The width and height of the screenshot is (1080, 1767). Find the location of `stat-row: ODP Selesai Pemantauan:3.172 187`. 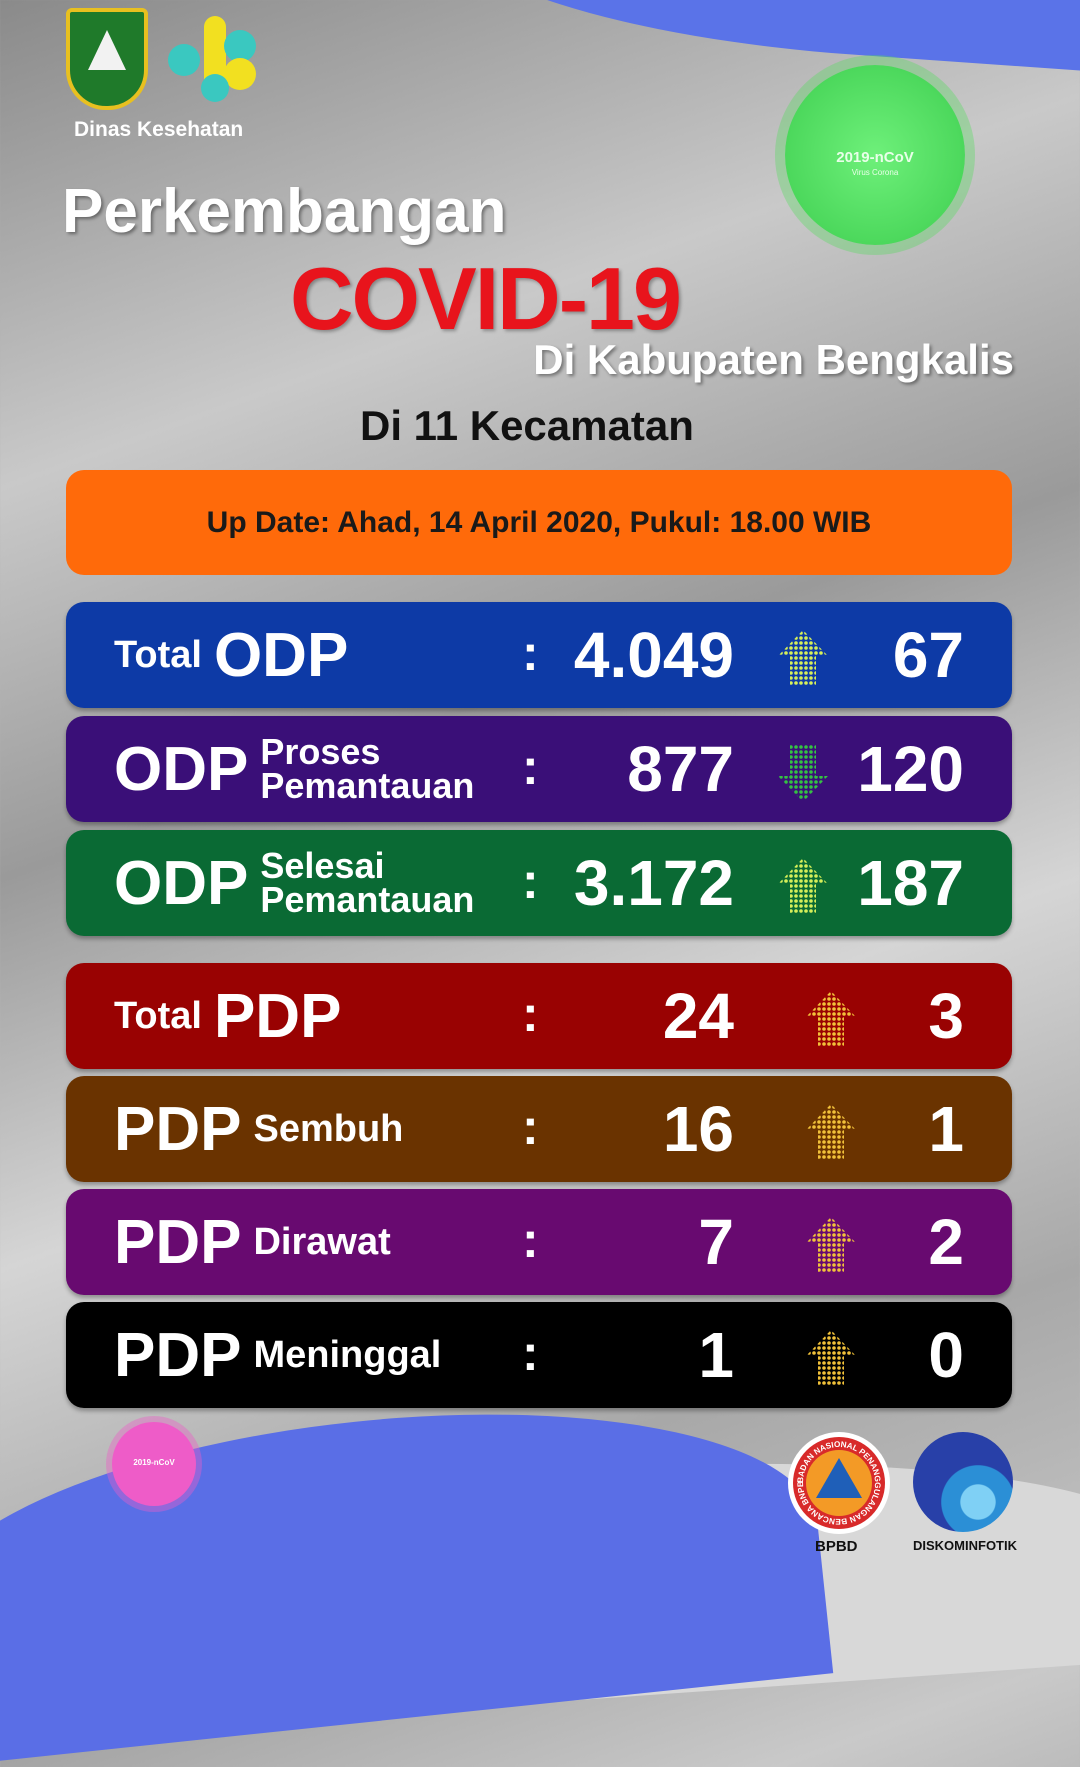

stat-row: ODP Selesai Pemantauan:3.172 187 is located at coordinates (539, 883).